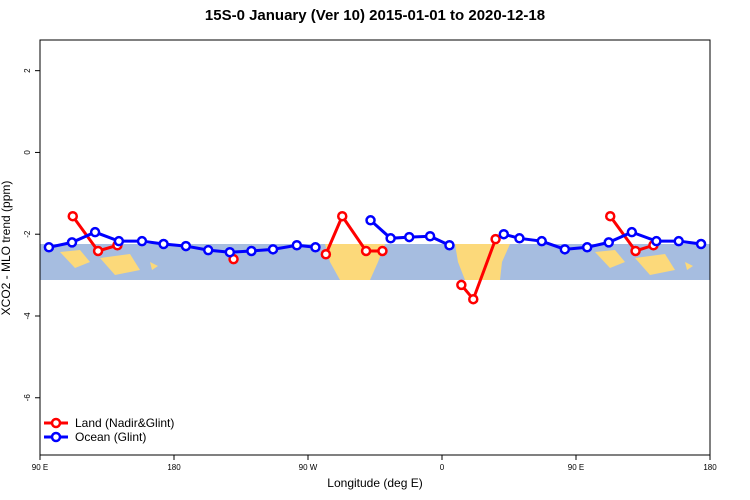 This screenshot has width=750, height=500. I want to click on y-tick-label: 2, so click(27, 70).